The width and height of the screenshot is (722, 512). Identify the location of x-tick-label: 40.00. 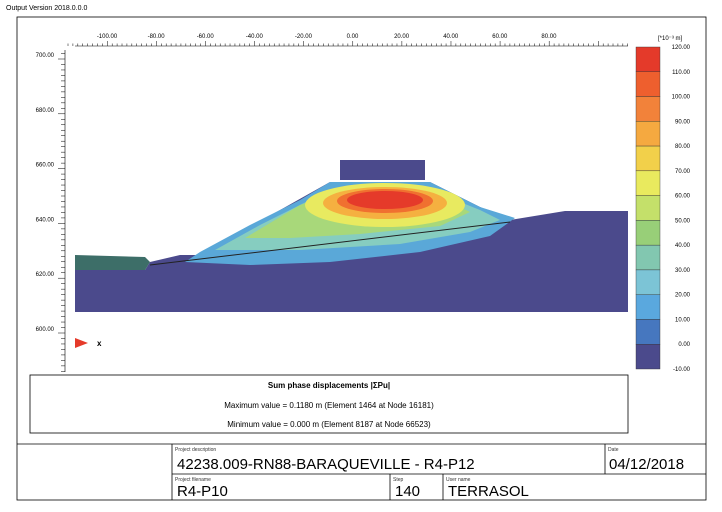
(451, 37).